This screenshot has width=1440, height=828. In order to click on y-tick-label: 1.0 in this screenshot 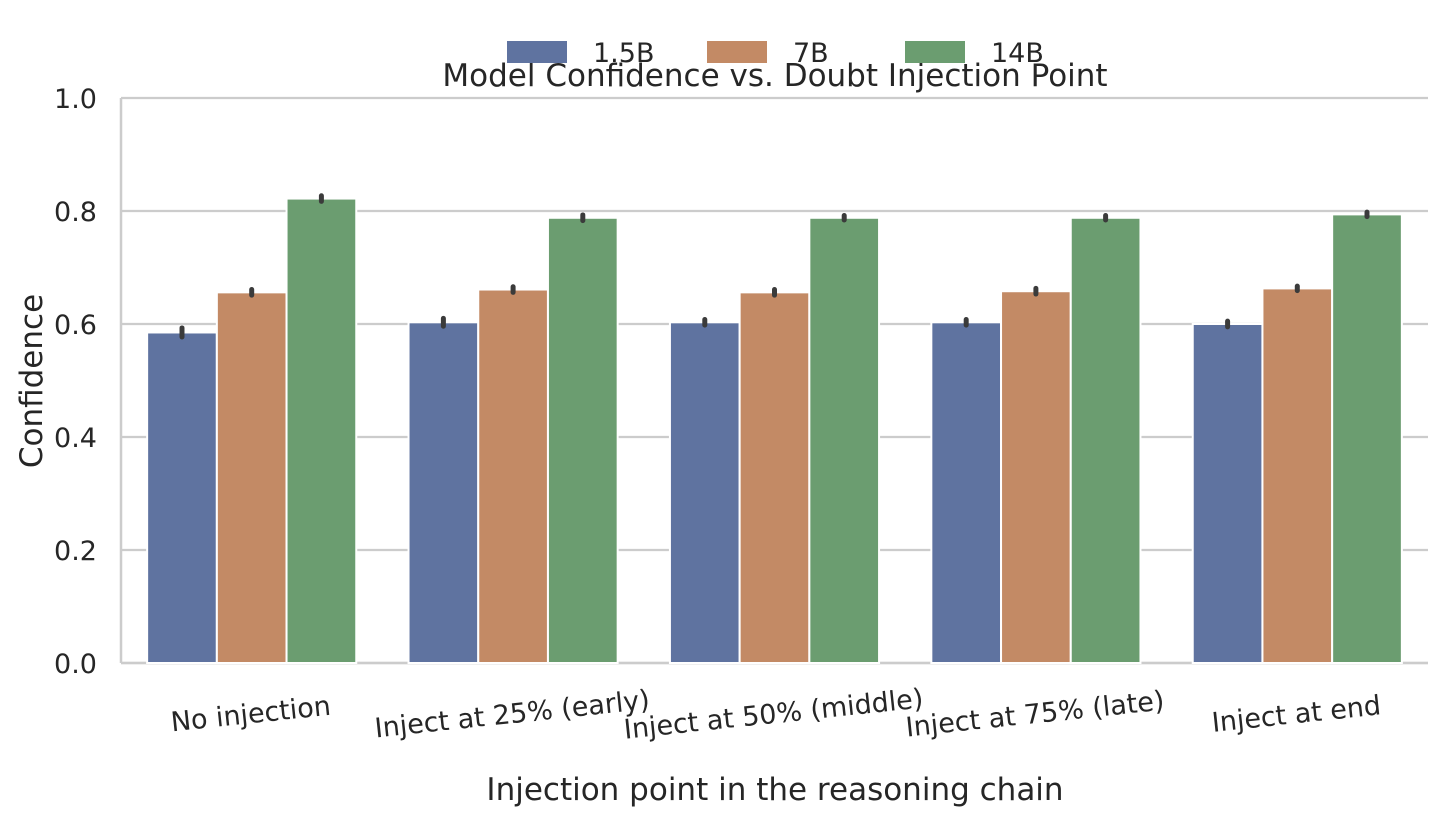, I will do `click(75, 99)`.